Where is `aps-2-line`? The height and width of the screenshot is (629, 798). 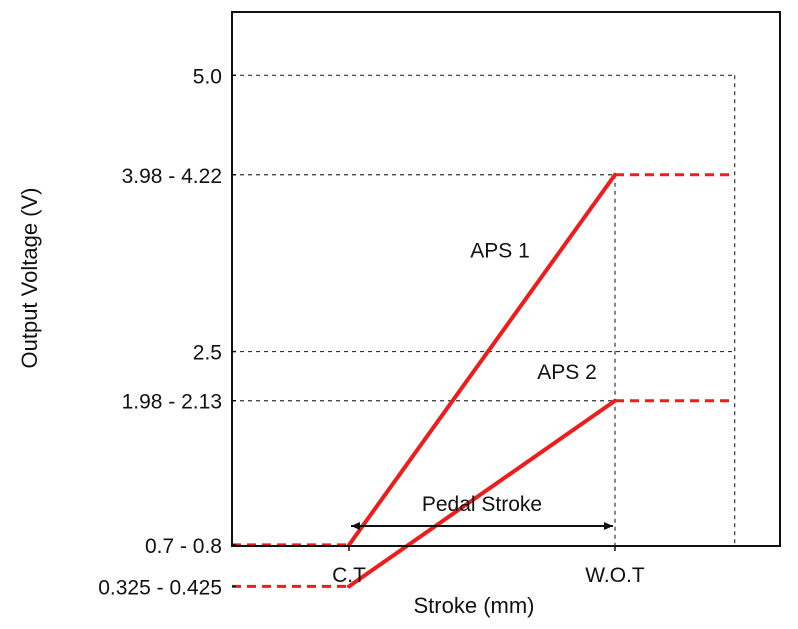 aps-2-line is located at coordinates (482, 493).